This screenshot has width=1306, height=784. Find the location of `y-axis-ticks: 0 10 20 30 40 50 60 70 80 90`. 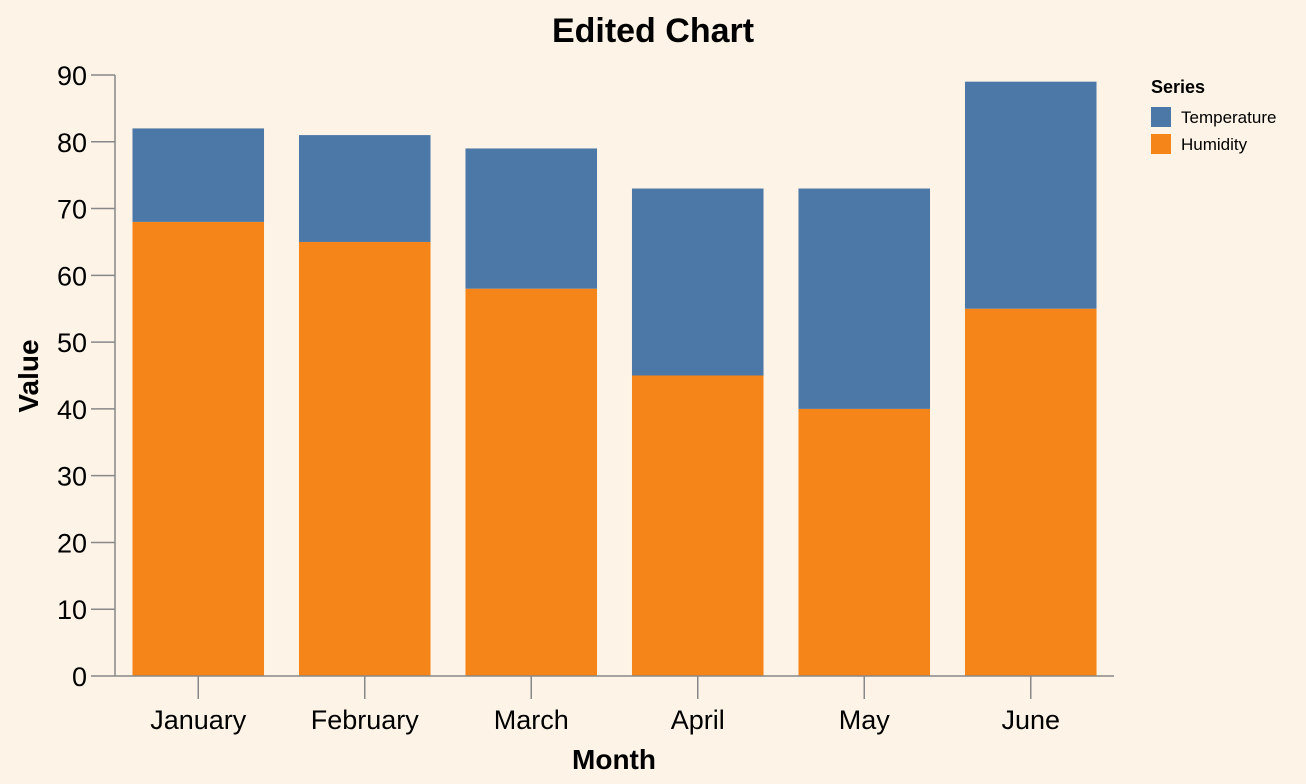

y-axis-ticks: 0 10 20 30 40 50 60 70 80 90 is located at coordinates (86, 376).